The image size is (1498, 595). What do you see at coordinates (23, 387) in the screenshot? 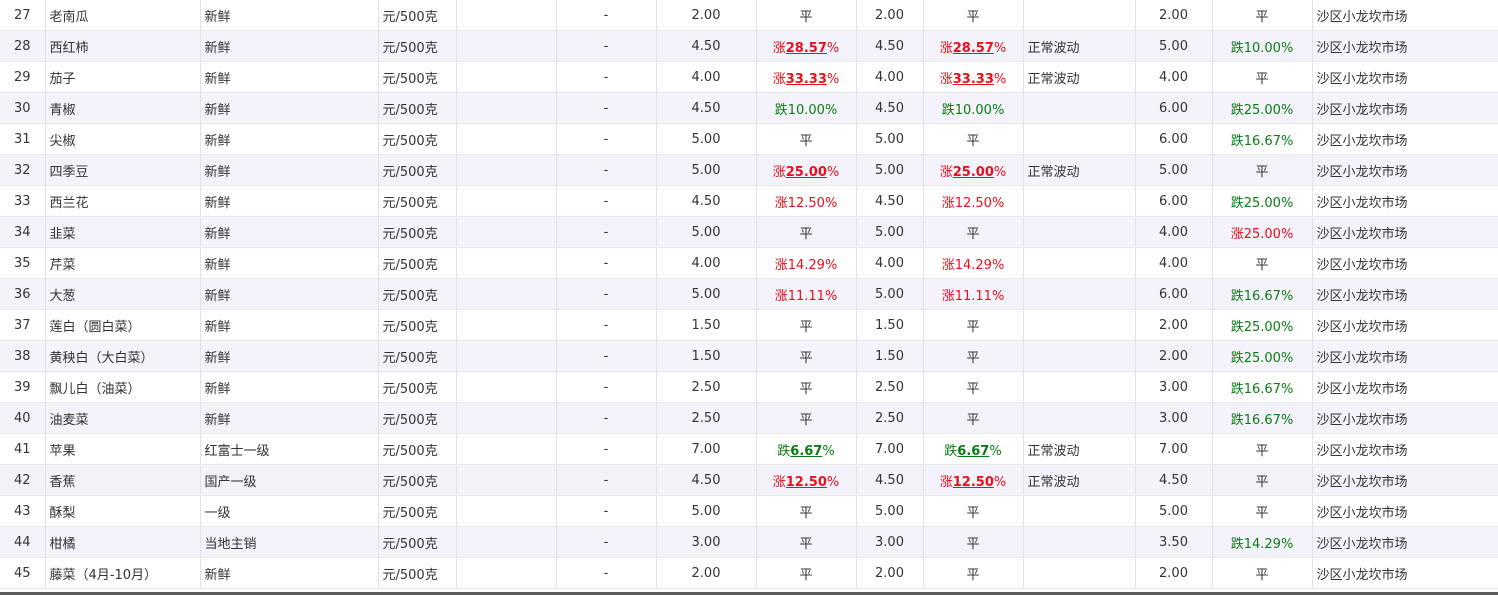
I see `row-number: 39` at bounding box center [23, 387].